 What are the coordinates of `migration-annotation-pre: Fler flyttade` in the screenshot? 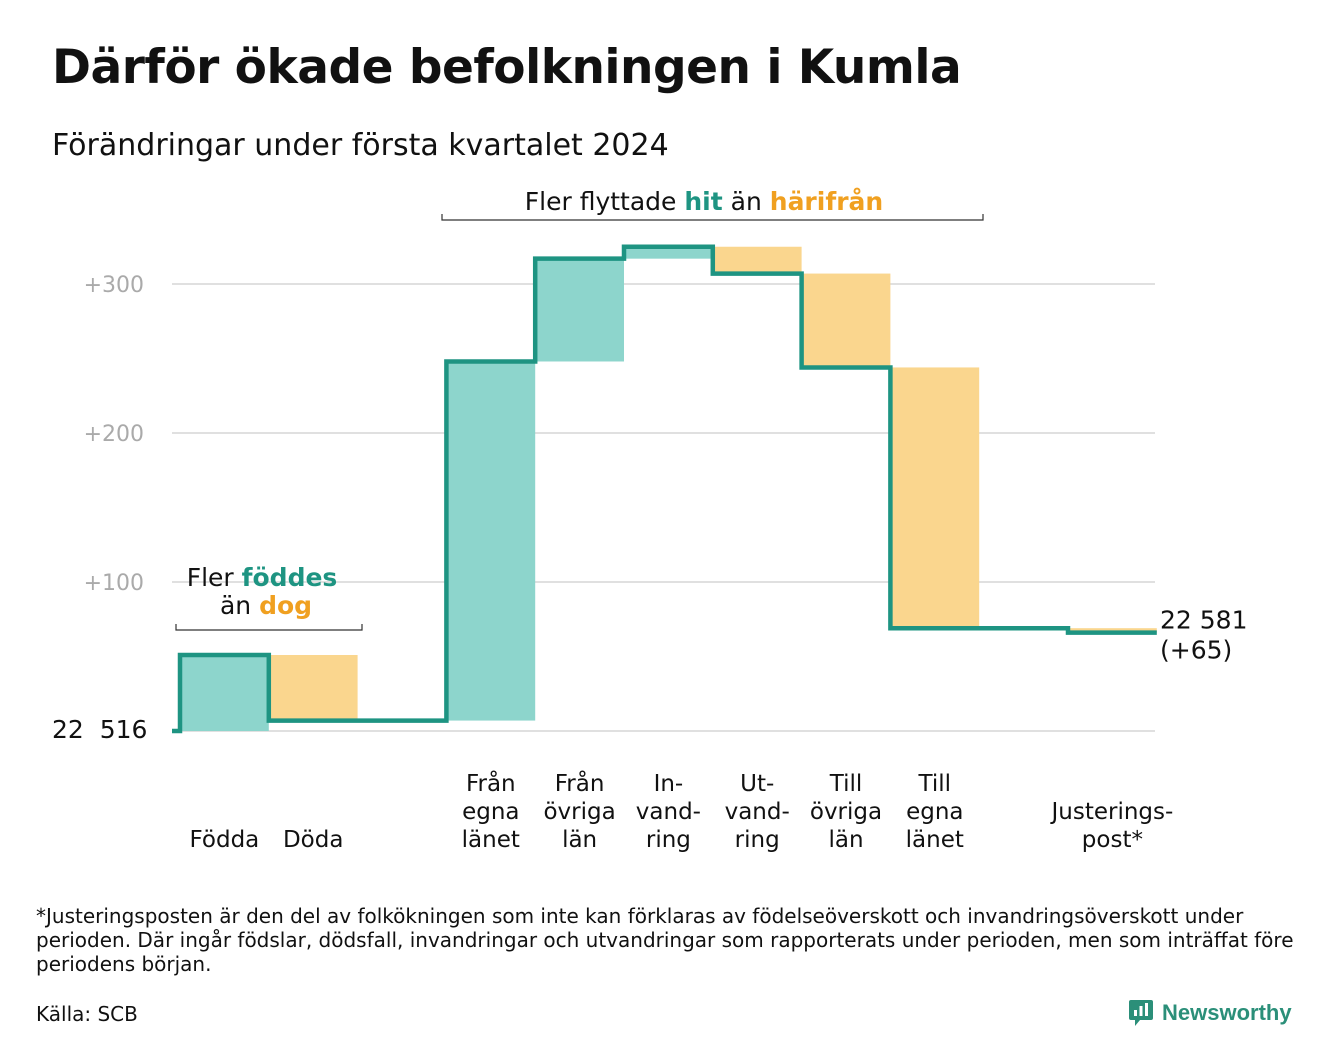 It's located at (605, 201).